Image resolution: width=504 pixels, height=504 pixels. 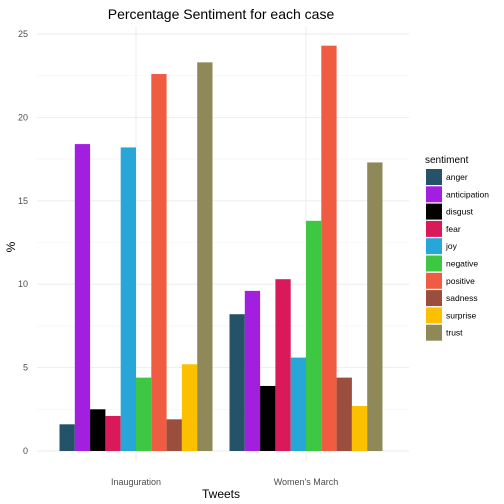 What do you see at coordinates (457, 177) in the screenshot?
I see `legend-label-anger: anger` at bounding box center [457, 177].